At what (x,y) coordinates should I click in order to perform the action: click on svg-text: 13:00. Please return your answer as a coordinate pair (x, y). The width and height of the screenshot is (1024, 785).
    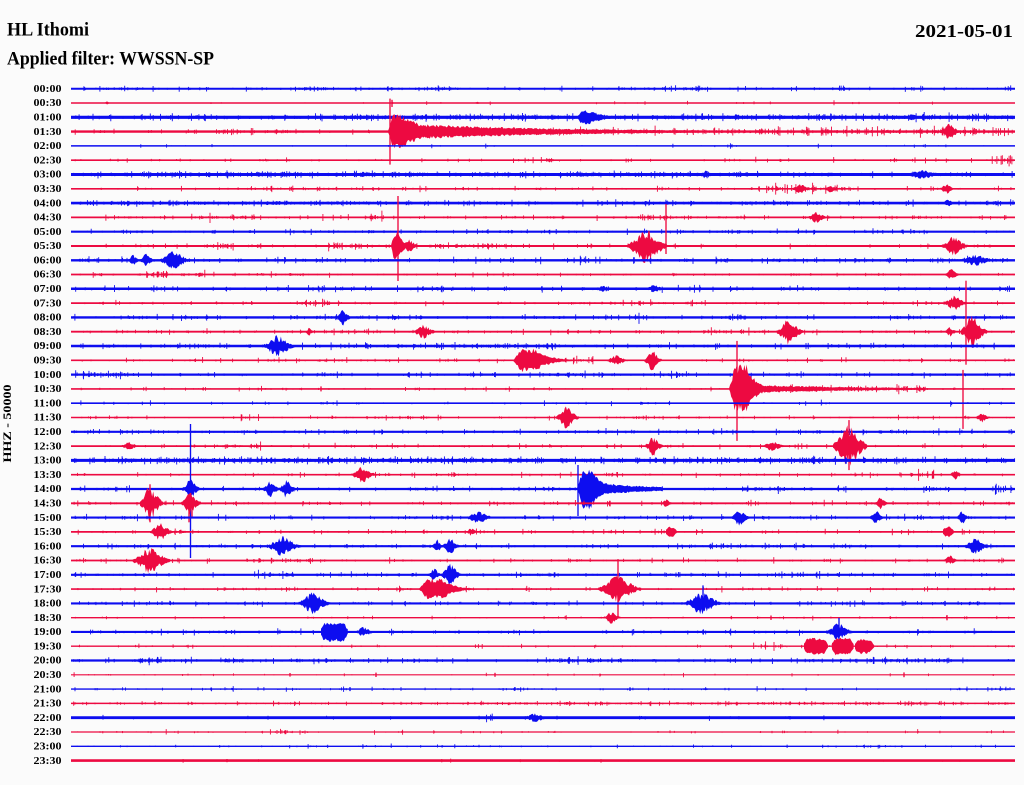
    Looking at the image, I should click on (48, 461).